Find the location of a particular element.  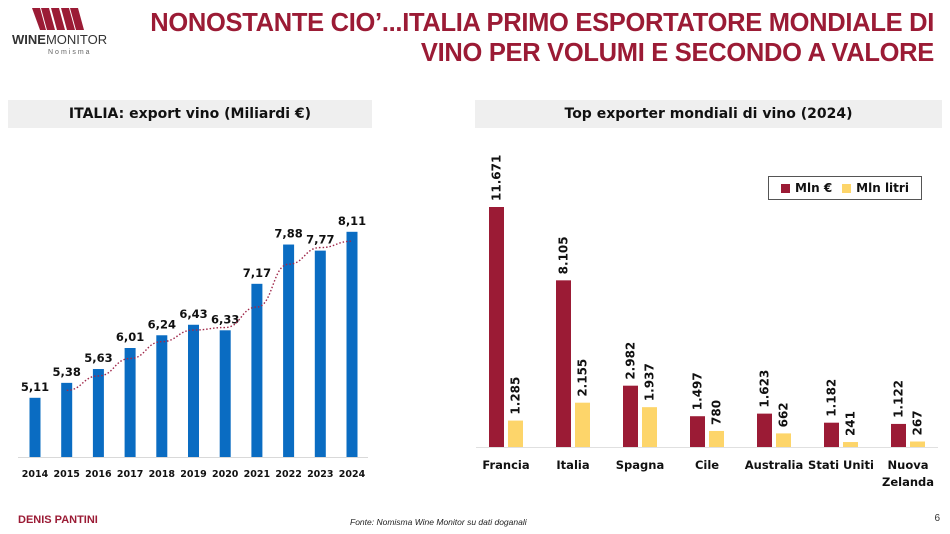

x-tick-francia: Francia is located at coordinates (505, 465).